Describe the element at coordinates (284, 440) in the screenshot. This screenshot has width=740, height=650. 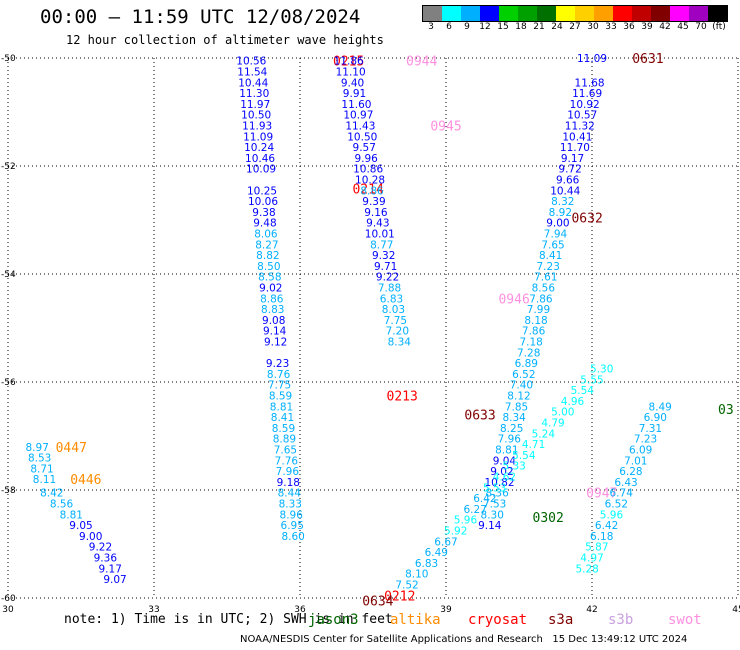
I see `data-point-cryosat: 8.89` at that location.